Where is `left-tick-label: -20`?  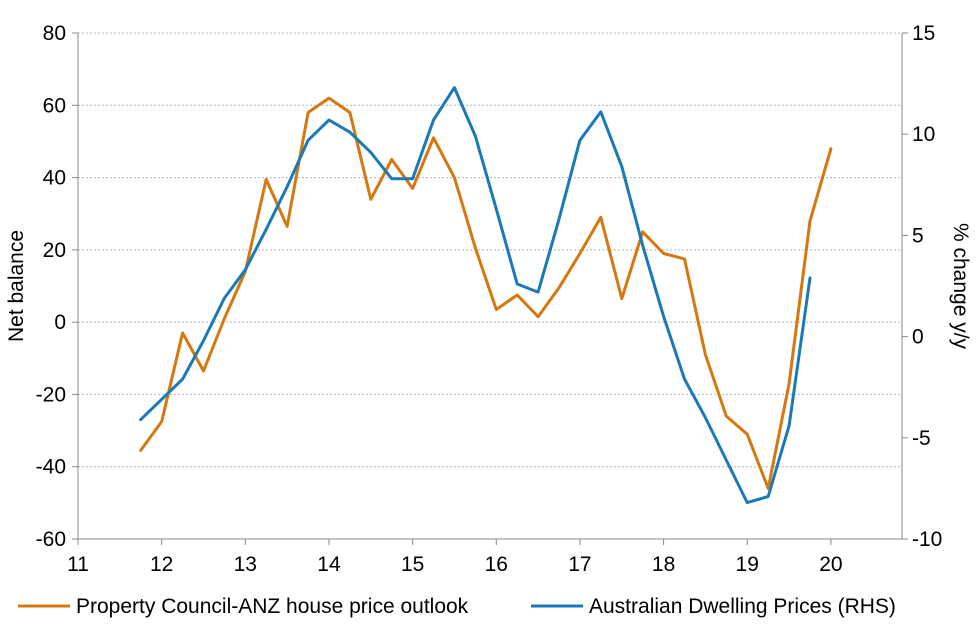 left-tick-label: -20 is located at coordinates (51, 394).